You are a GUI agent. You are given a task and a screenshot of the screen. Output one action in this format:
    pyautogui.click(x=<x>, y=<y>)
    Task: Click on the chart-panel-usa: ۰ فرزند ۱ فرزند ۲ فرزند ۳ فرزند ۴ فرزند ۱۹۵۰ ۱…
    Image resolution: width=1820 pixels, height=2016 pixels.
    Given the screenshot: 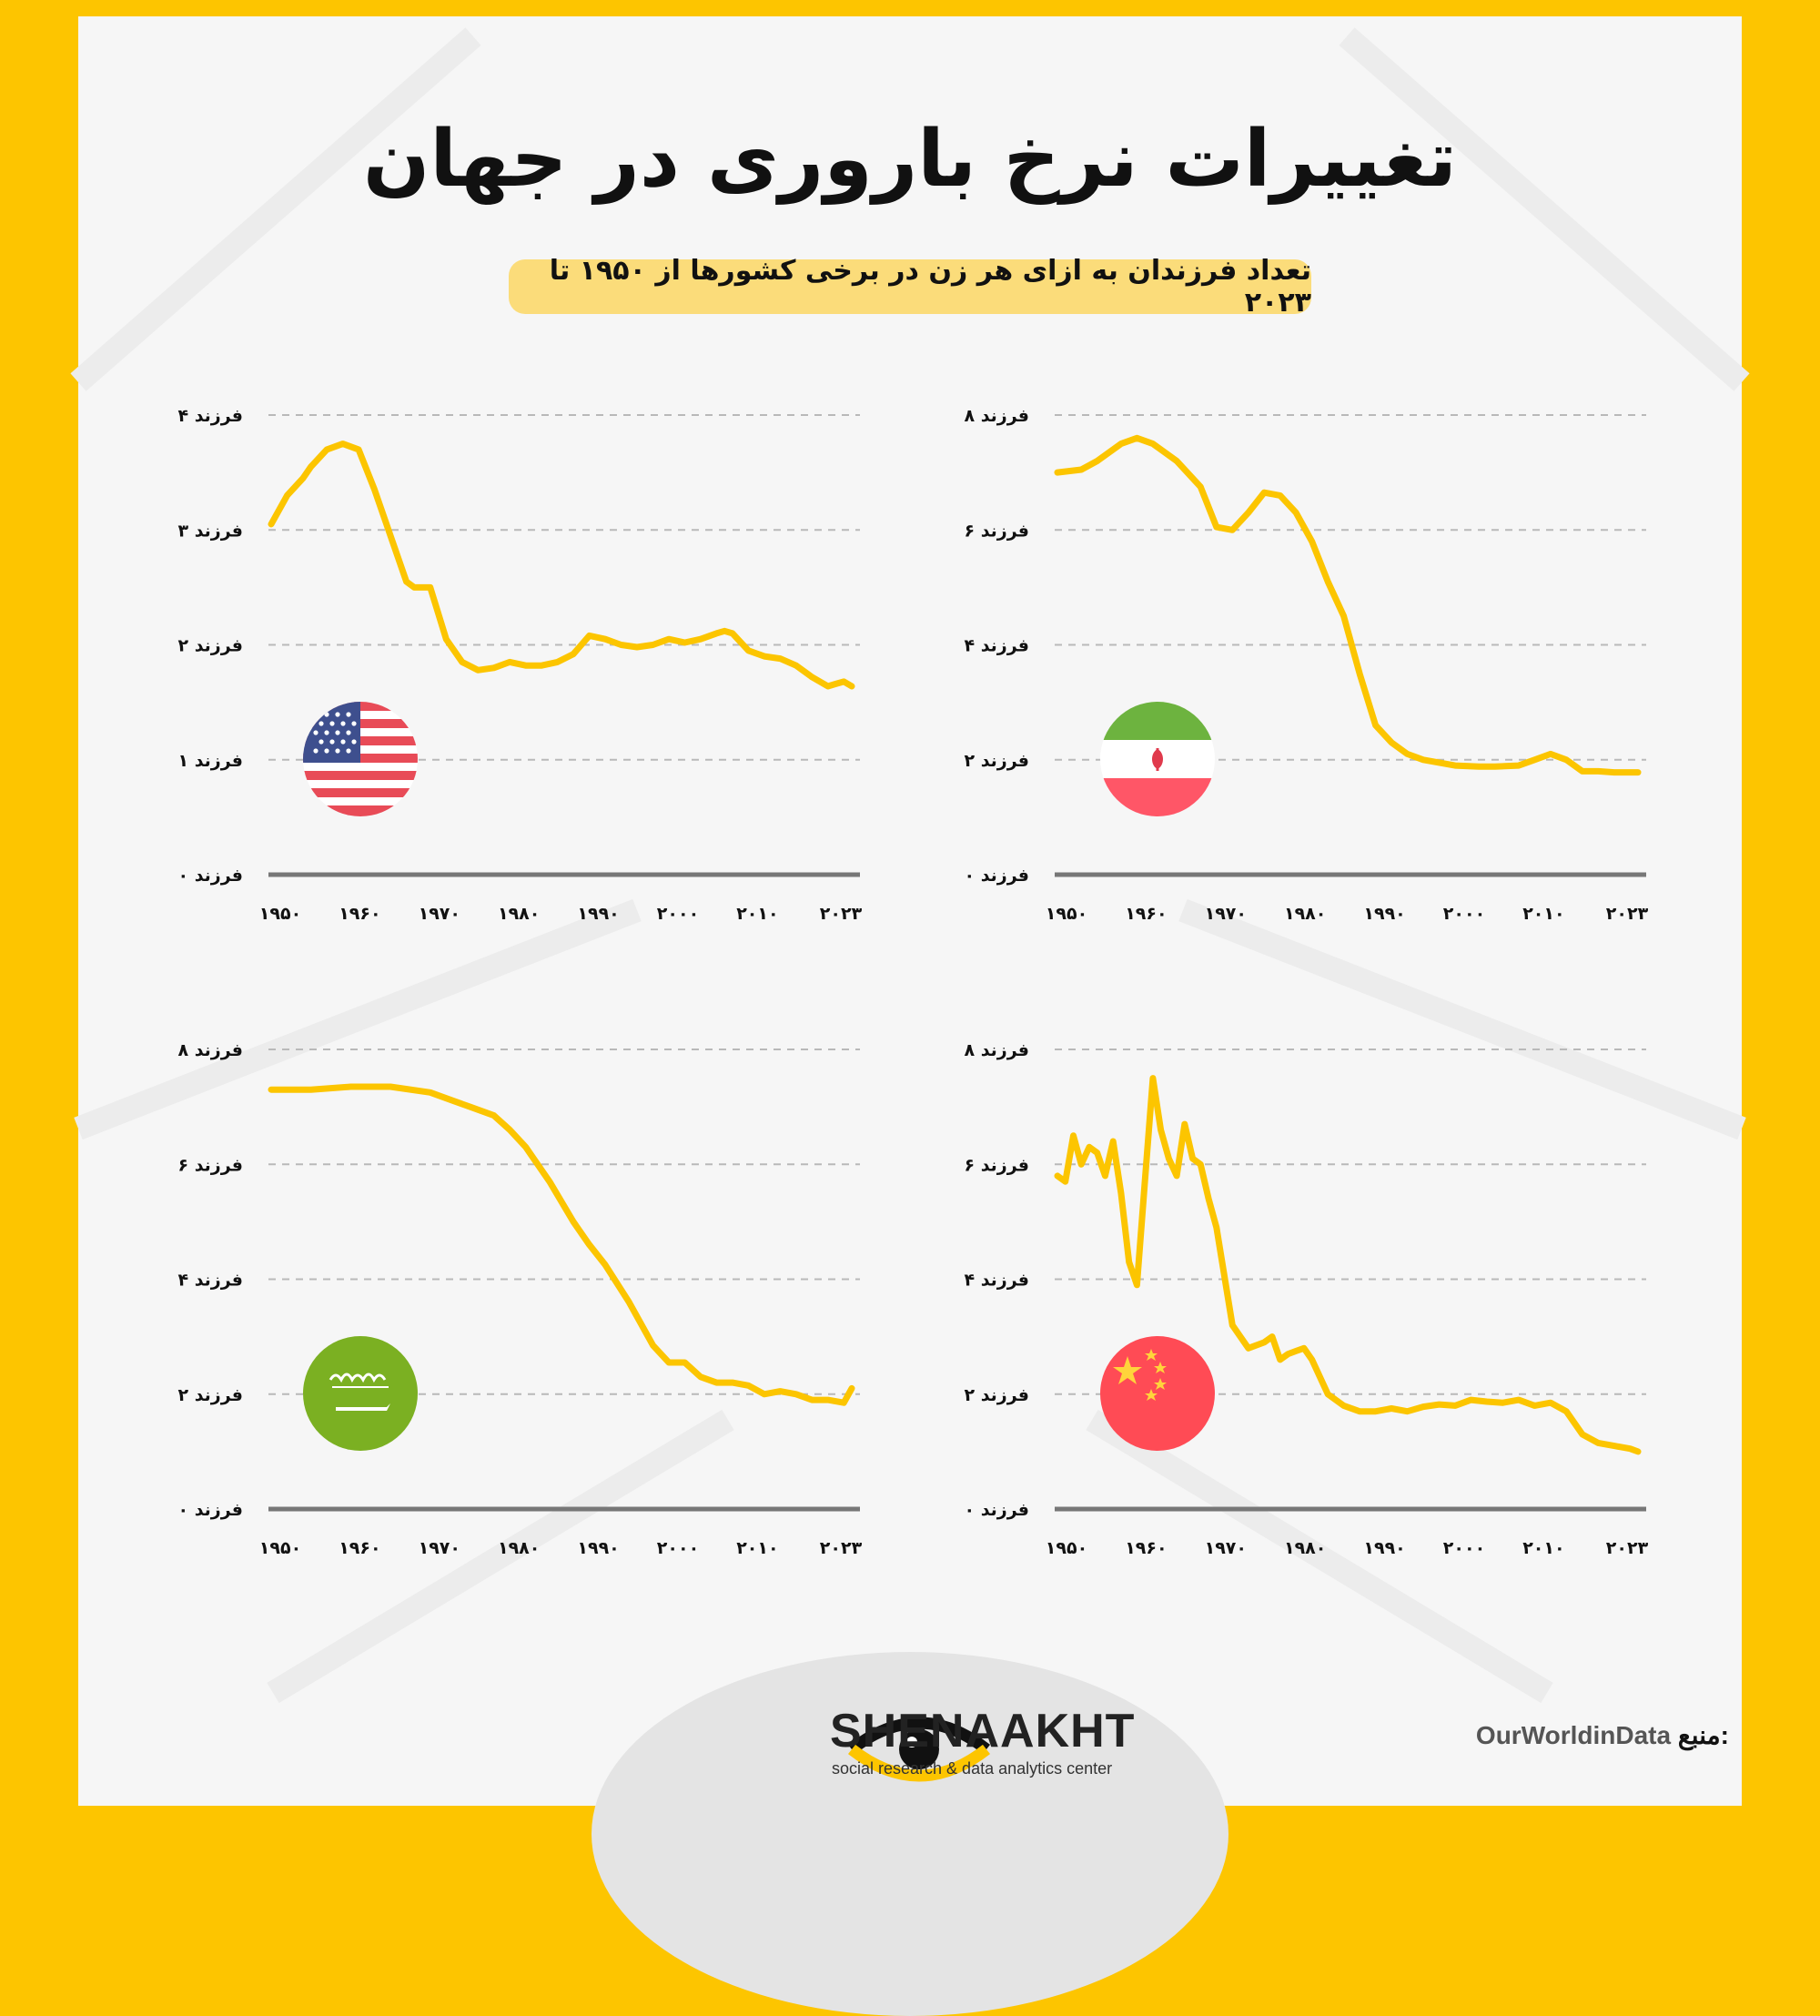 What is the action you would take?
    pyautogui.click(x=519, y=657)
    